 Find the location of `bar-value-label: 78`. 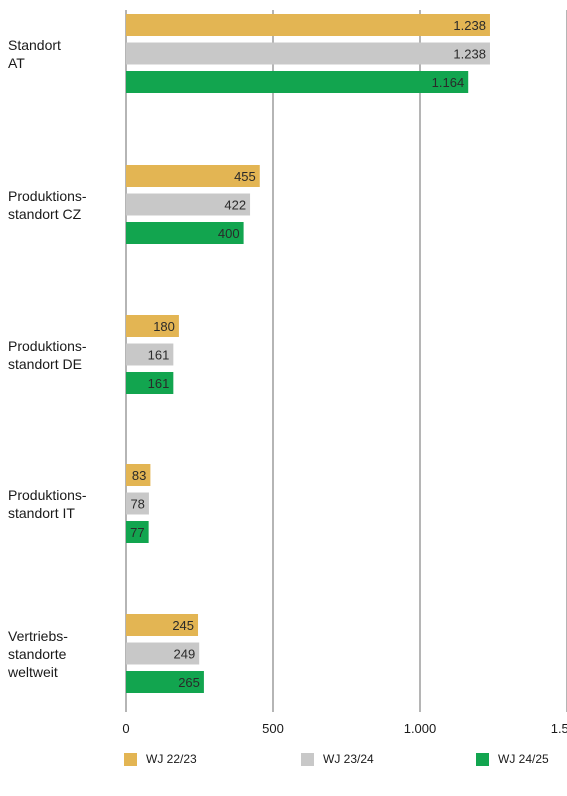

bar-value-label: 78 is located at coordinates (137, 504).